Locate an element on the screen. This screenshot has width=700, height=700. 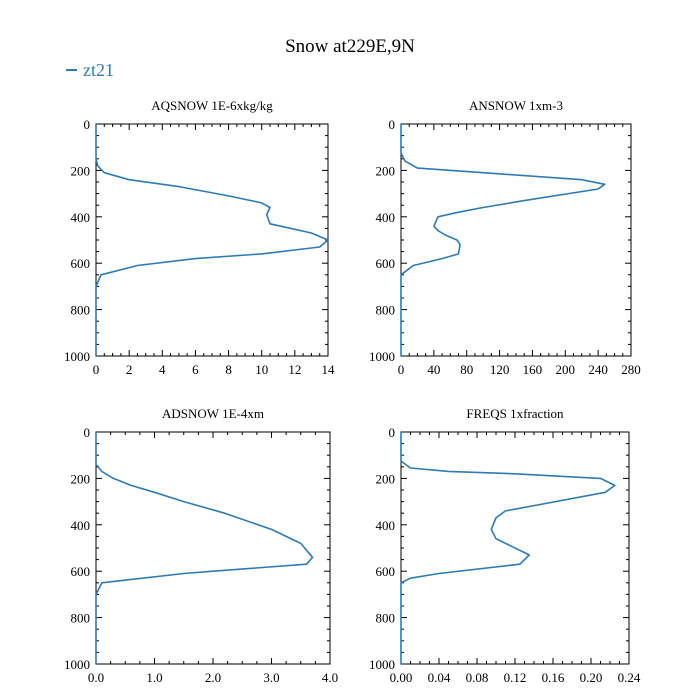
aqsnow-x-tick-label: 2 is located at coordinates (129, 369).